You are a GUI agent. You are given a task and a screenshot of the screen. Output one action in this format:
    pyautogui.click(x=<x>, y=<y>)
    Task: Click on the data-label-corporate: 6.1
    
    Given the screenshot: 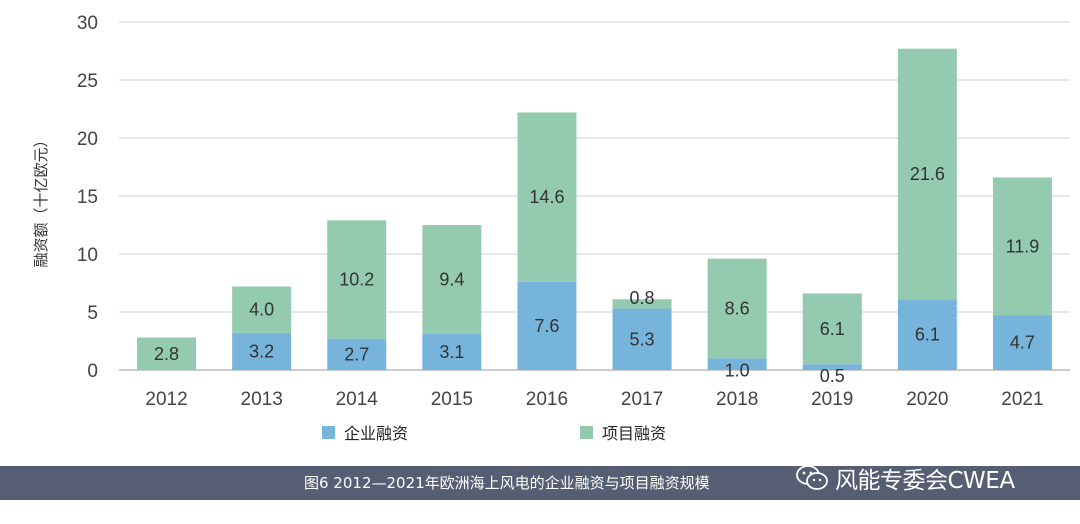 What is the action you would take?
    pyautogui.click(x=927, y=335)
    